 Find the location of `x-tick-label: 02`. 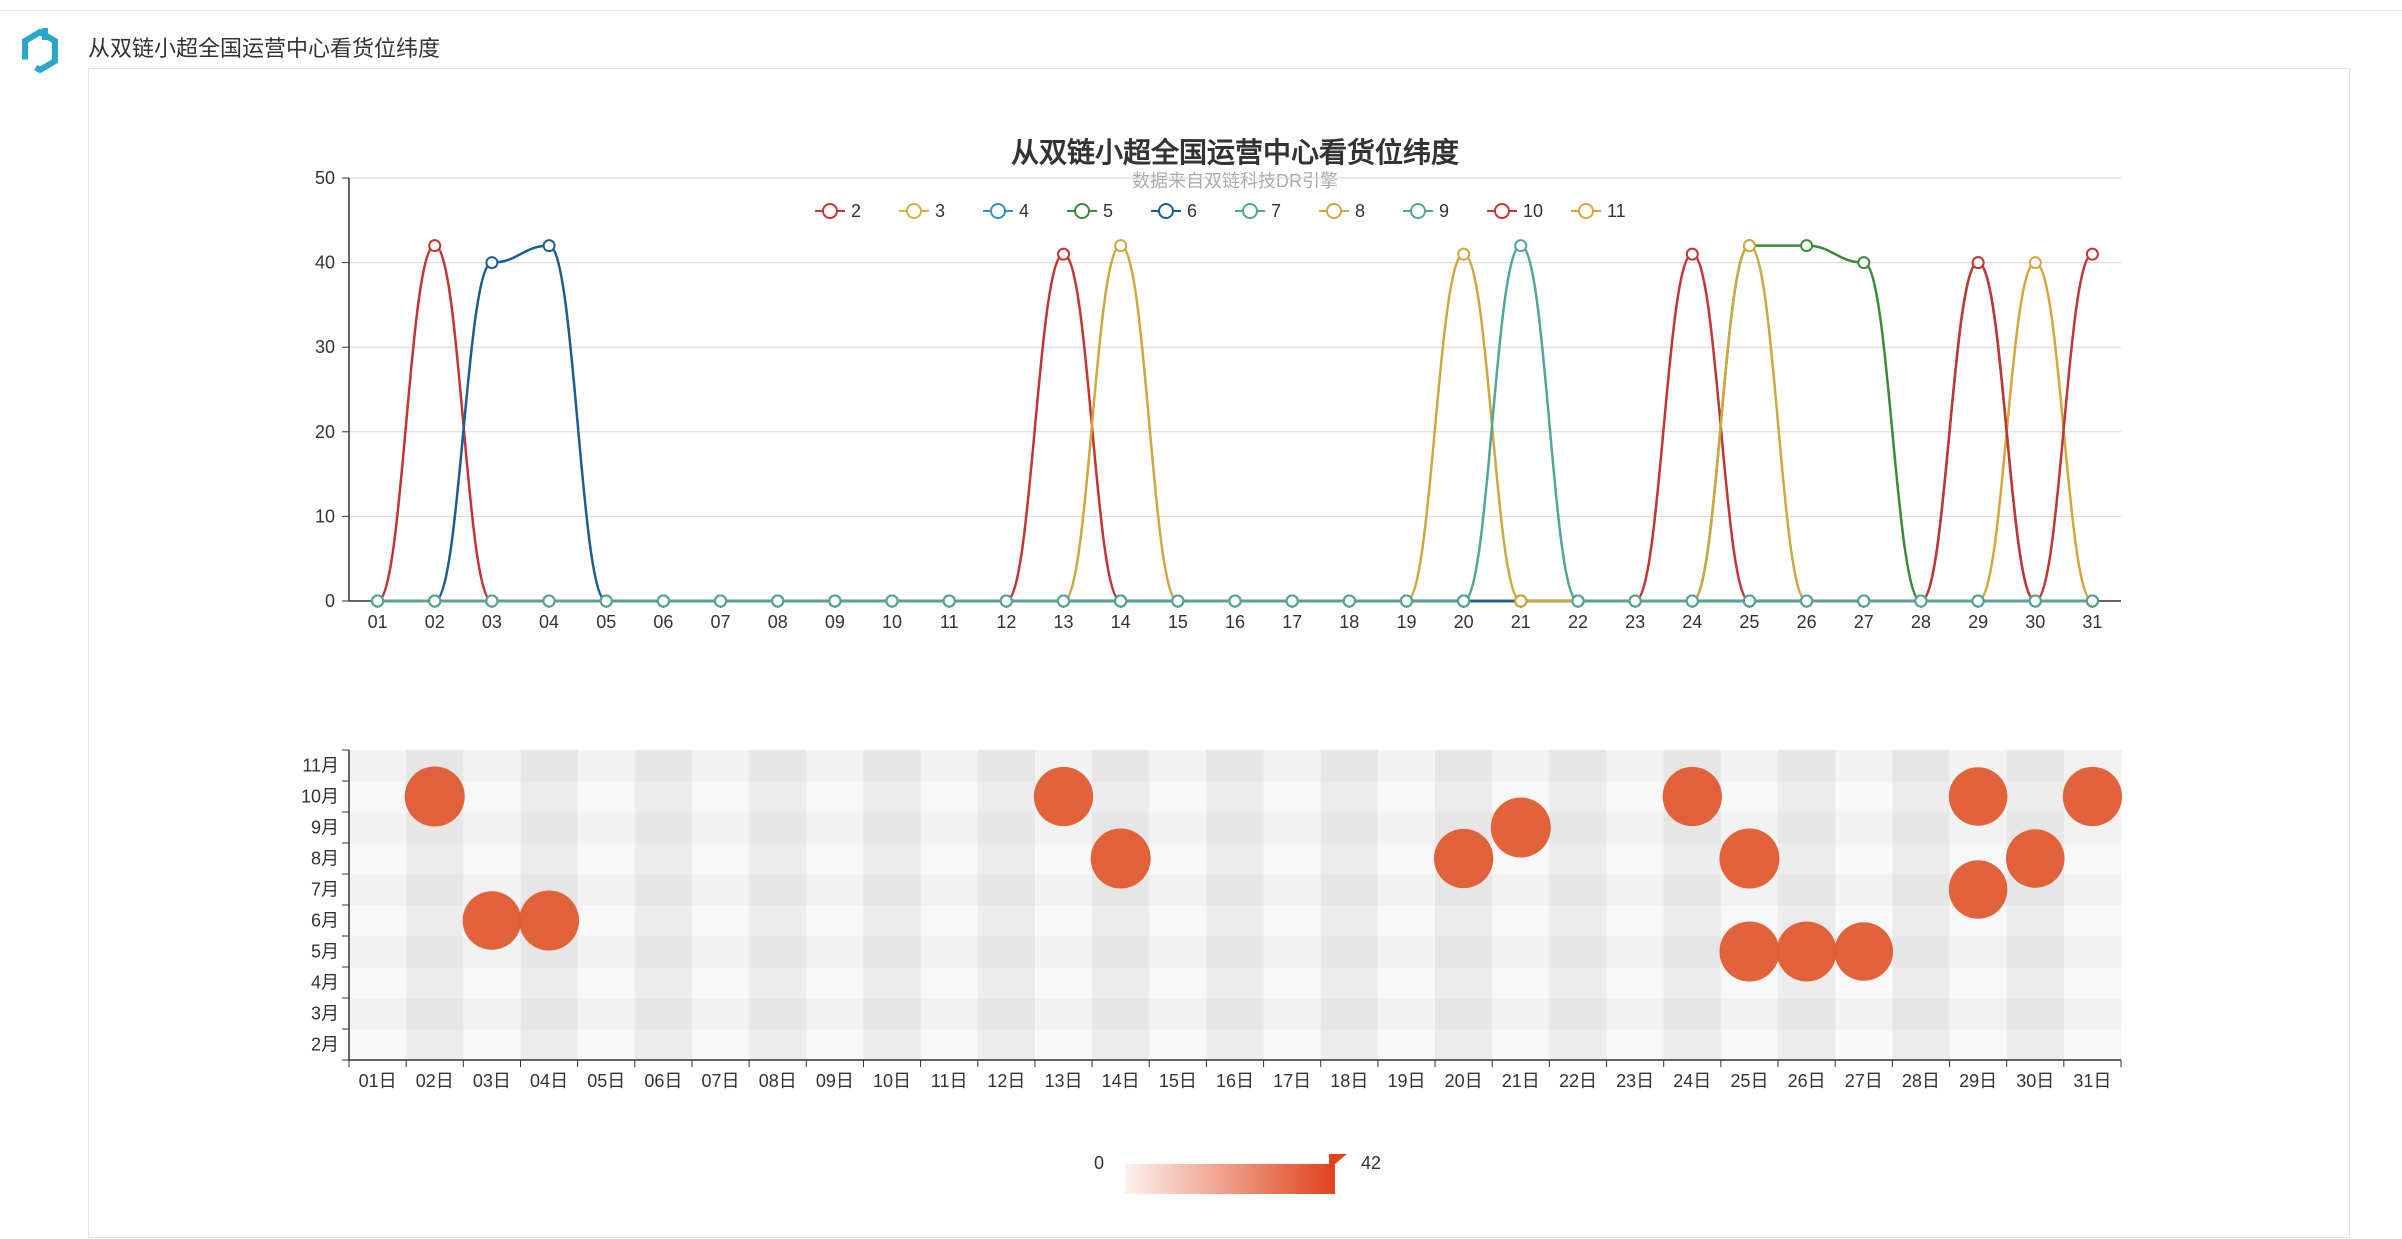

x-tick-label: 02 is located at coordinates (435, 622).